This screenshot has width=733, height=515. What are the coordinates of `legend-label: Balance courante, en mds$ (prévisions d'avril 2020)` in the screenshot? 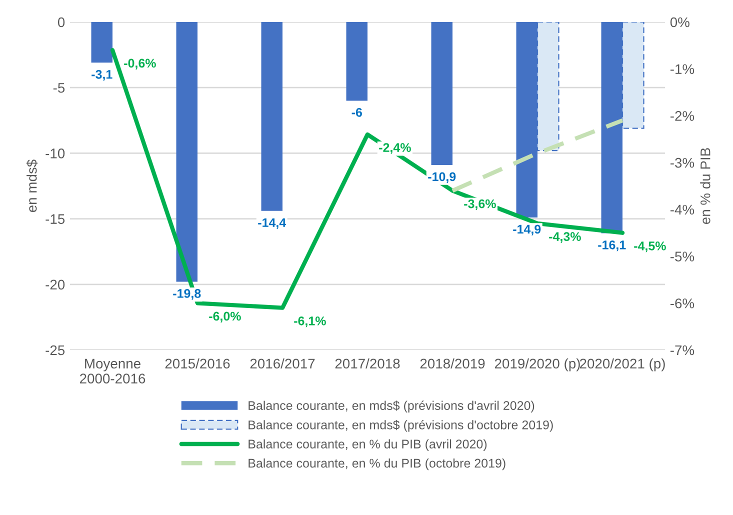 It's located at (391, 406).